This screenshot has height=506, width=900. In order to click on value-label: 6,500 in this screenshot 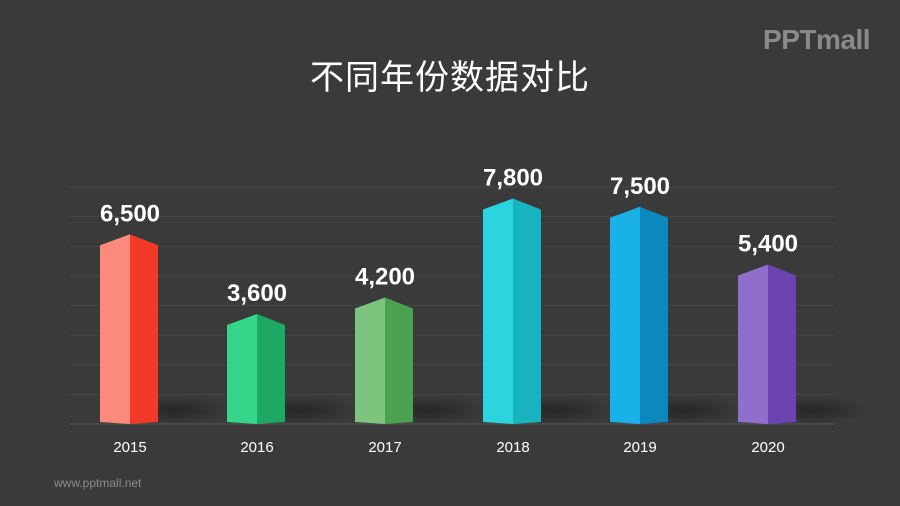, I will do `click(130, 213)`.